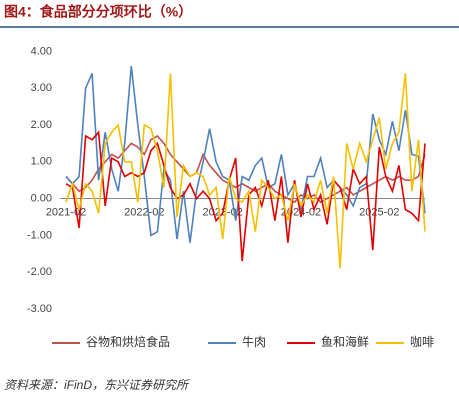 The image size is (459, 400). What do you see at coordinates (254, 341) in the screenshot?
I see `legend-label: 牛肉` at bounding box center [254, 341].